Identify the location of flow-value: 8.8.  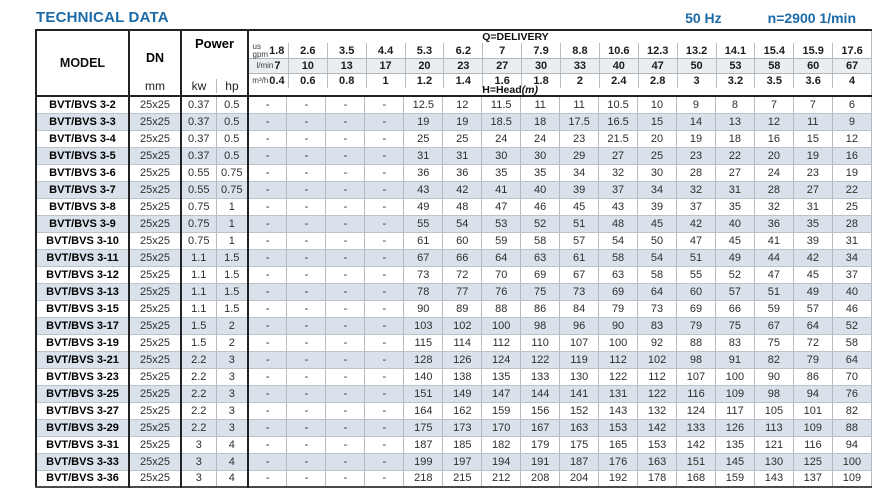
(580, 50).